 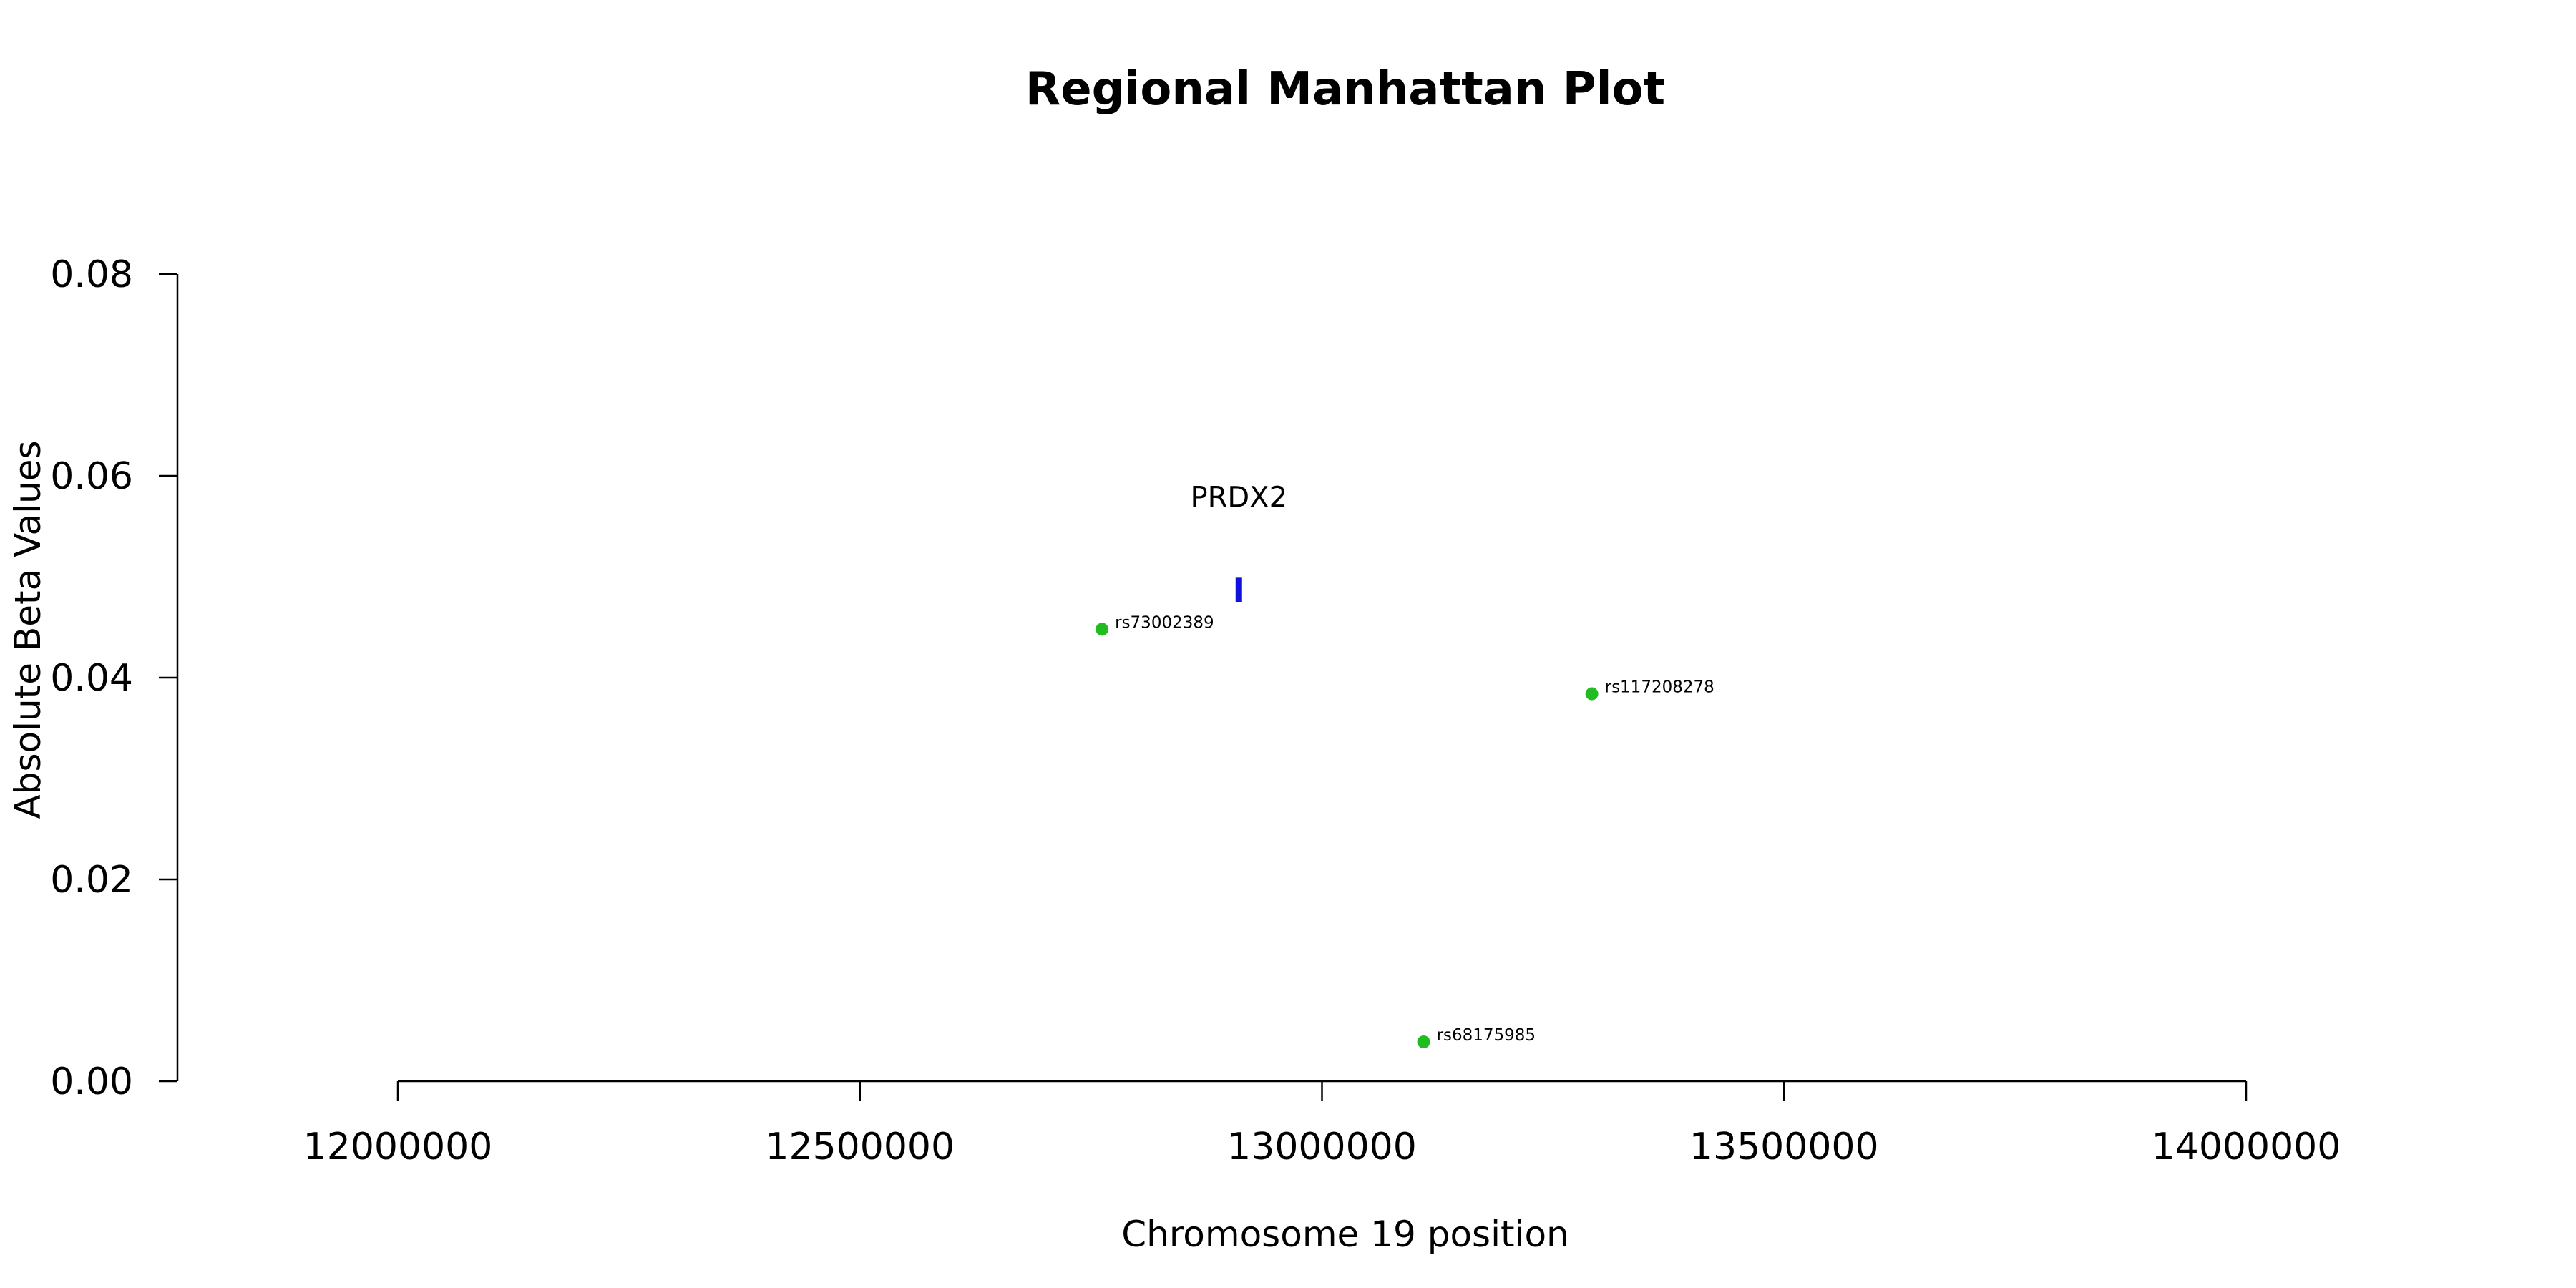 What do you see at coordinates (1322, 1147) in the screenshot?
I see `x-tick-label: 13000000` at bounding box center [1322, 1147].